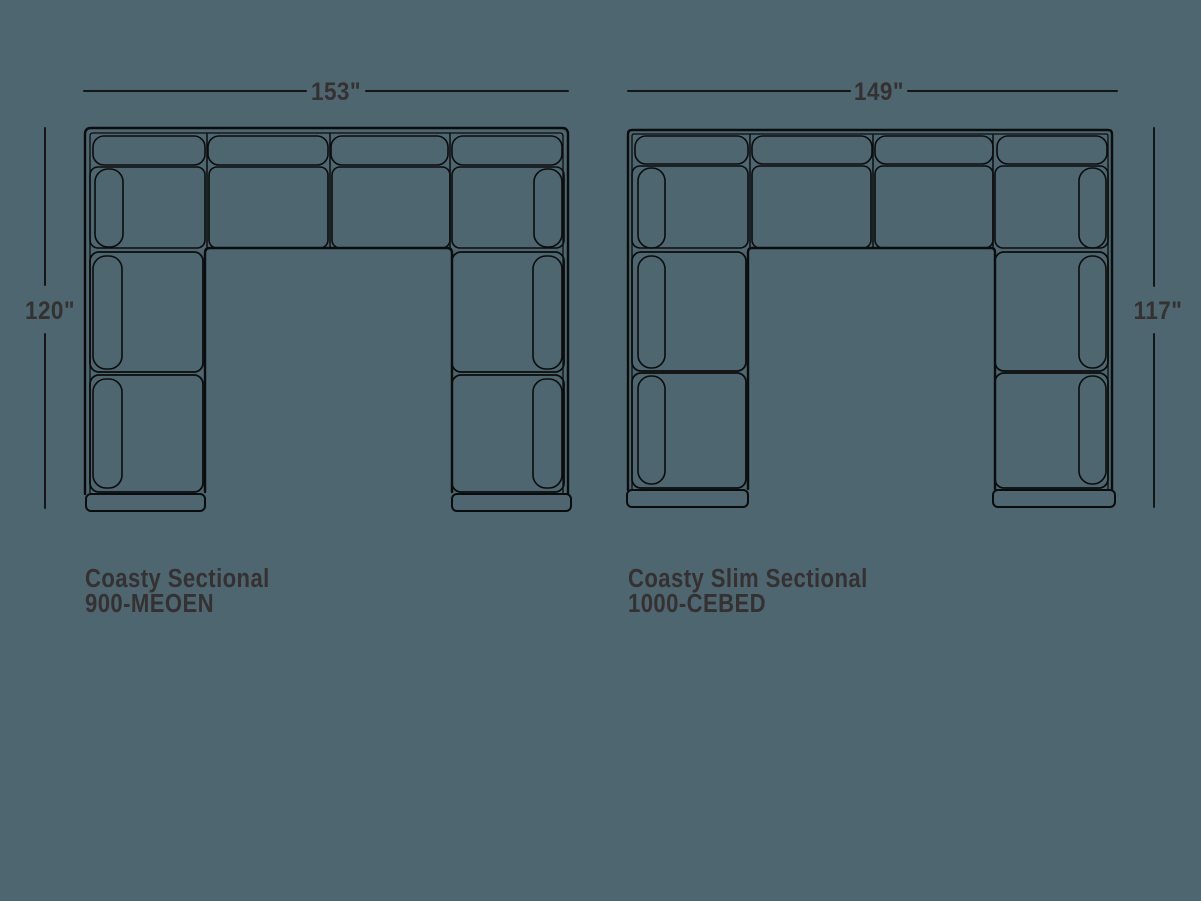 This screenshot has height=901, width=1201. What do you see at coordinates (697, 603) in the screenshot?
I see `product-model: 1000-CEBED` at bounding box center [697, 603].